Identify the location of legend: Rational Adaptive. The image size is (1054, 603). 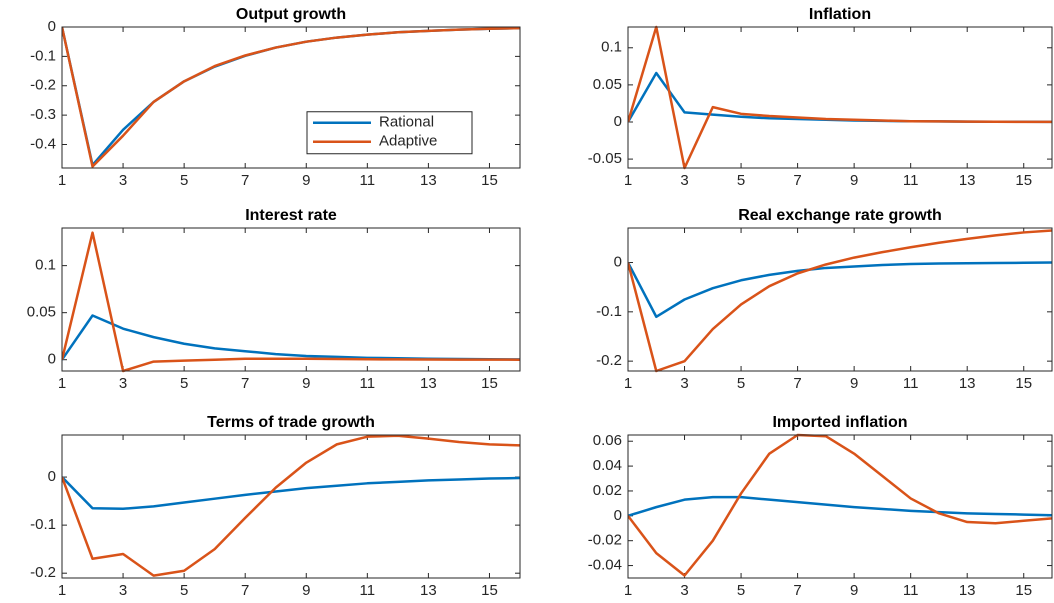
(389, 133).